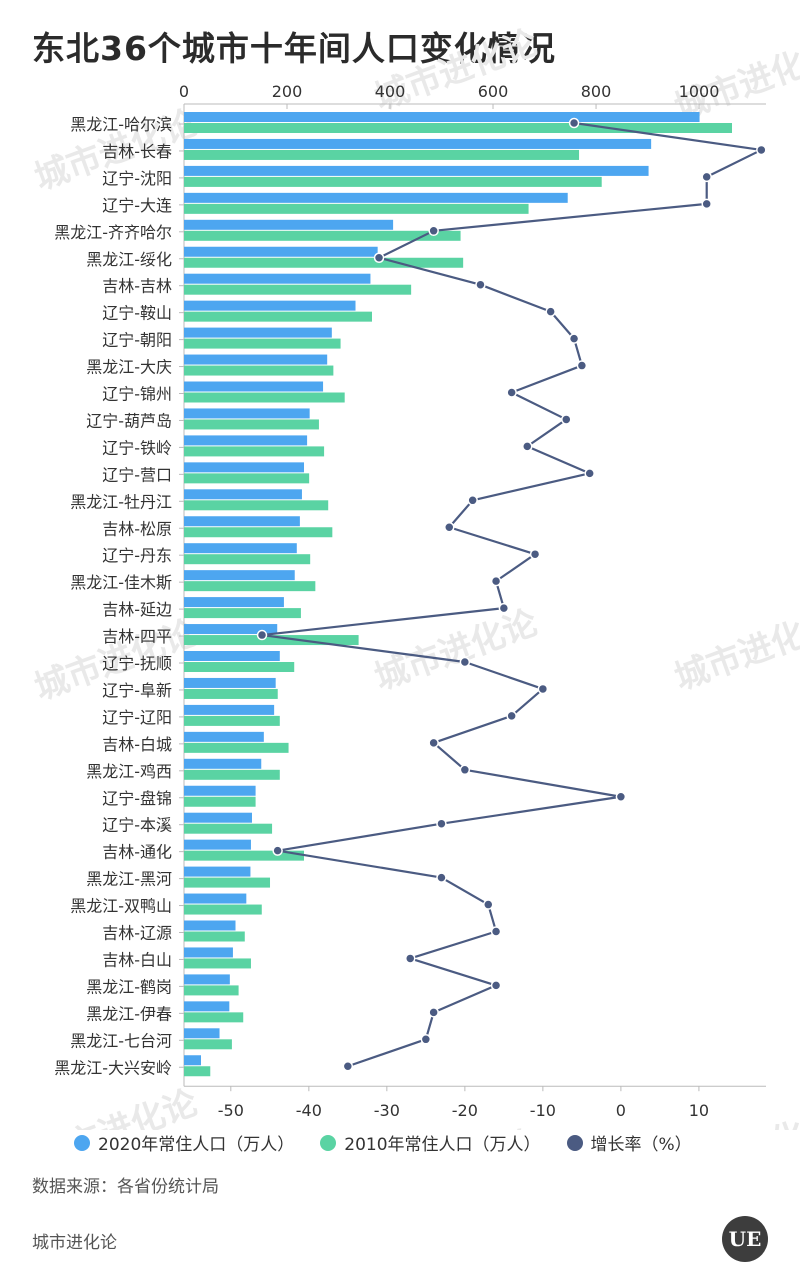  I want to click on legend-item-2010: 2010年常住人口（万人）, so click(430, 1142).